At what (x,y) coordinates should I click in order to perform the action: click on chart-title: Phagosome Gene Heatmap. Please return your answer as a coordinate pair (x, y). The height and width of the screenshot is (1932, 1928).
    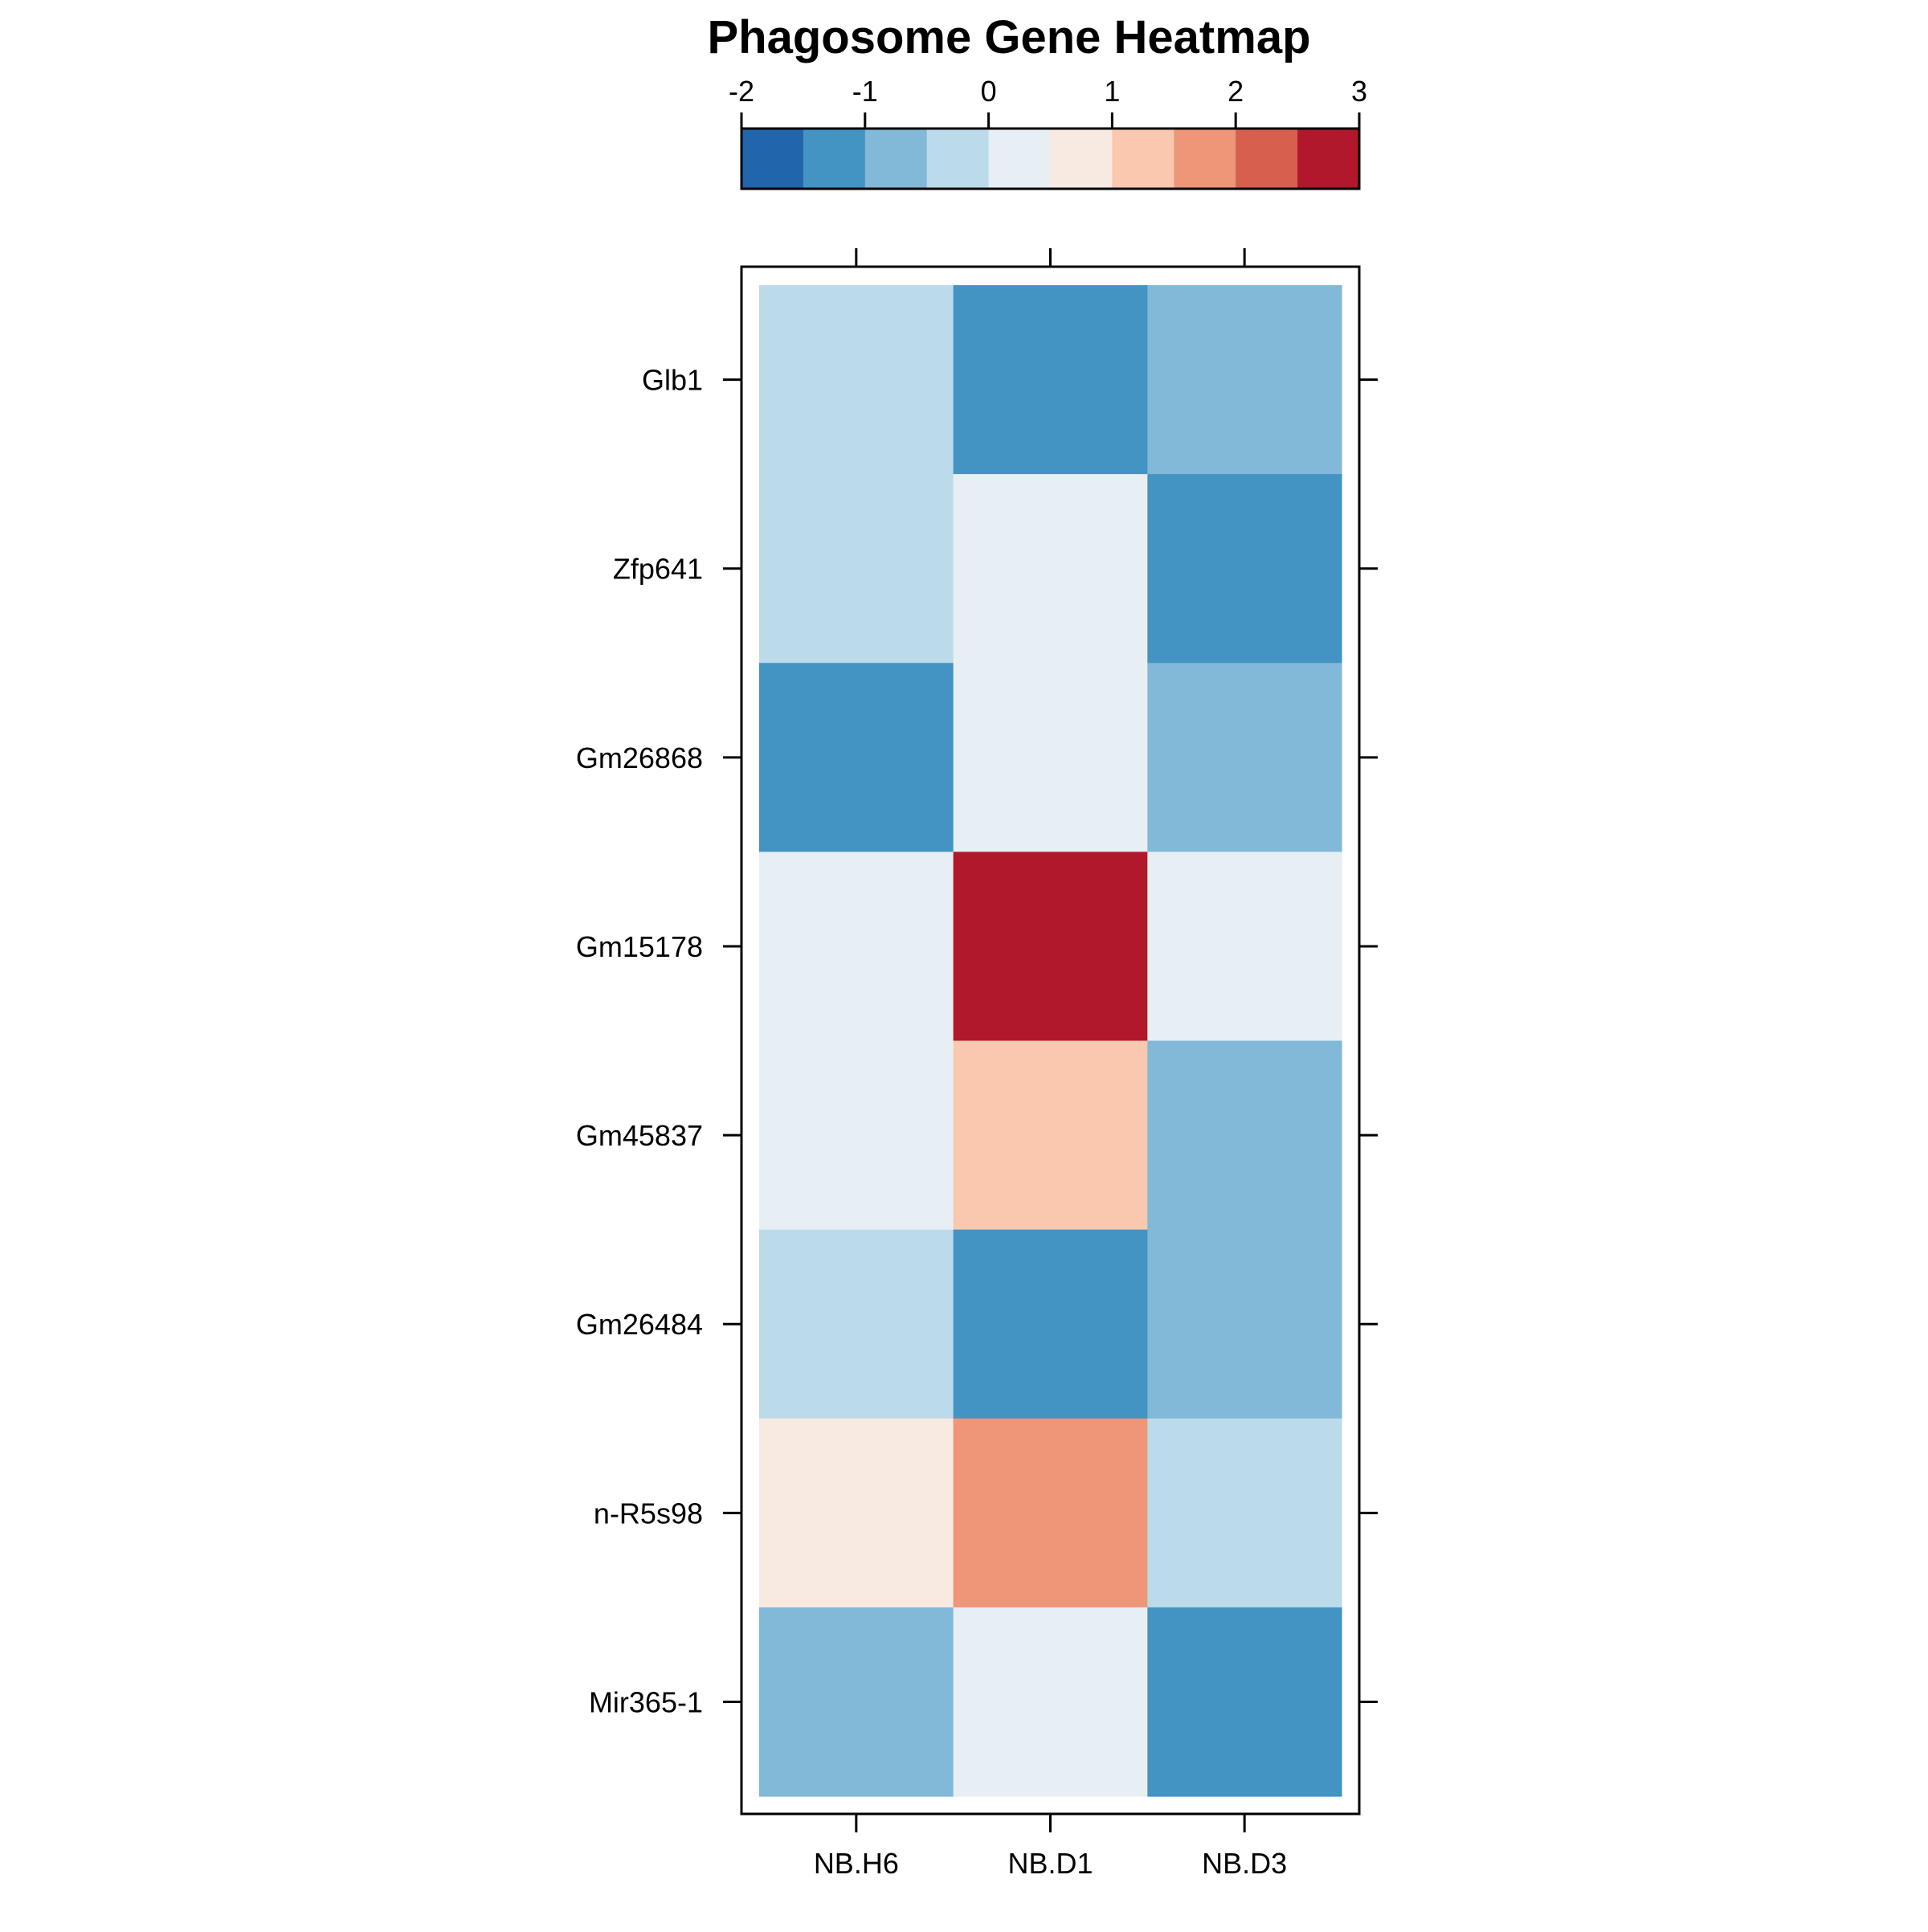
    Looking at the image, I should click on (1009, 37).